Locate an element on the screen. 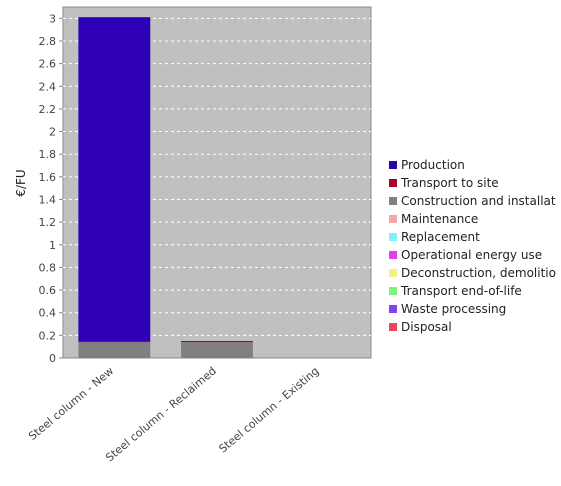 The width and height of the screenshot is (561, 486). legend-label: Production is located at coordinates (433, 165).